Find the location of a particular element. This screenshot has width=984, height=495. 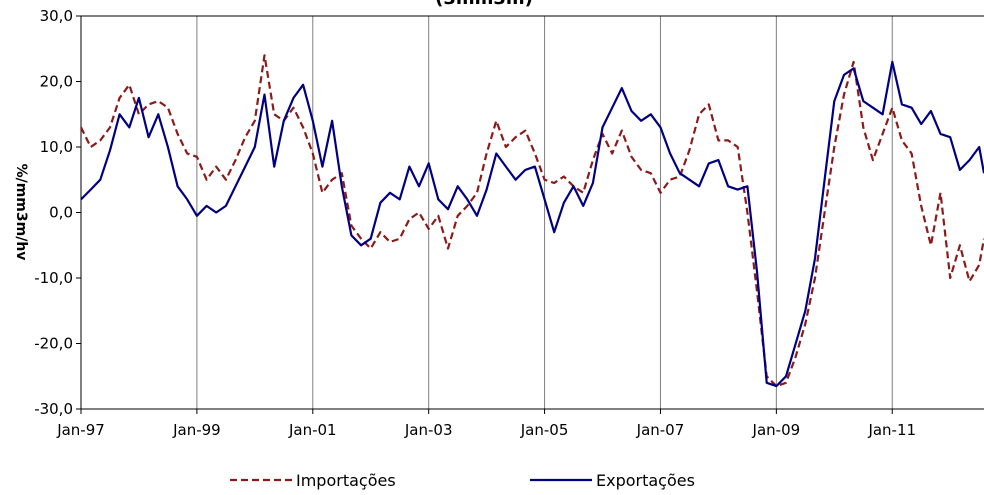

y-tick-label: -20,0 is located at coordinates (53, 344).